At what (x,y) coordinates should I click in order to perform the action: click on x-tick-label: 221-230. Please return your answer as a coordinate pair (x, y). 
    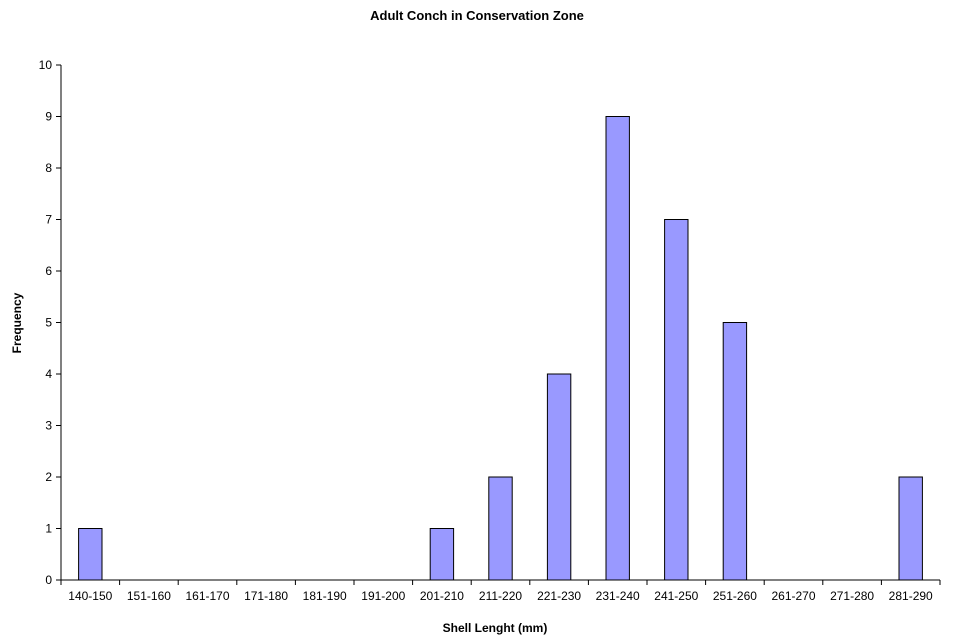
    Looking at the image, I should click on (559, 596).